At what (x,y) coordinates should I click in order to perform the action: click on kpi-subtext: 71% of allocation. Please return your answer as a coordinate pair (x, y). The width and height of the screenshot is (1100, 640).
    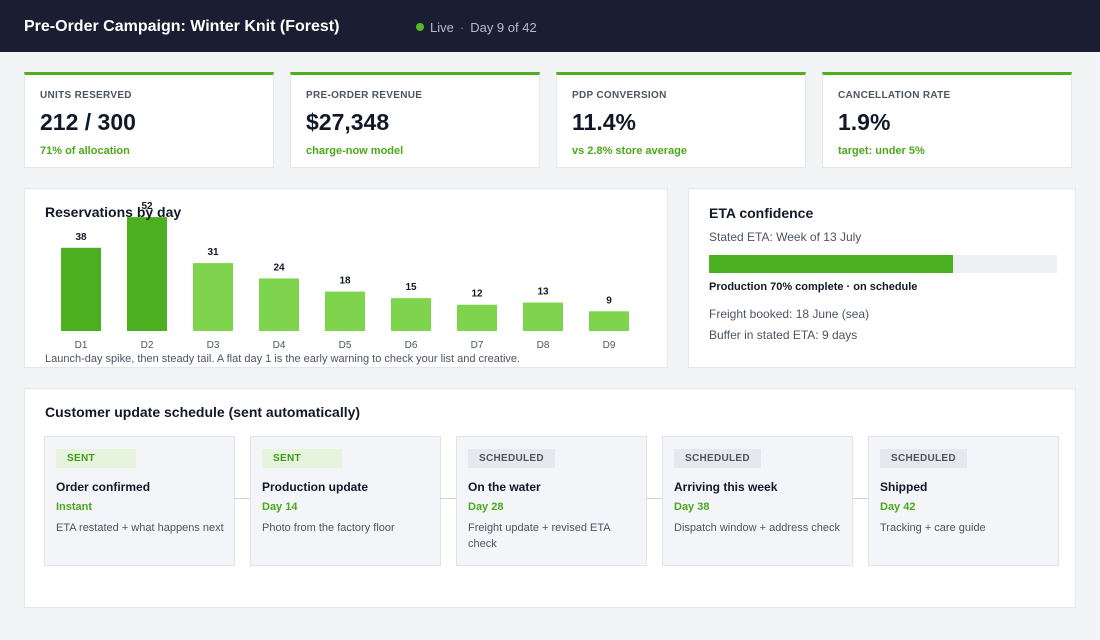
    Looking at the image, I should click on (85, 151).